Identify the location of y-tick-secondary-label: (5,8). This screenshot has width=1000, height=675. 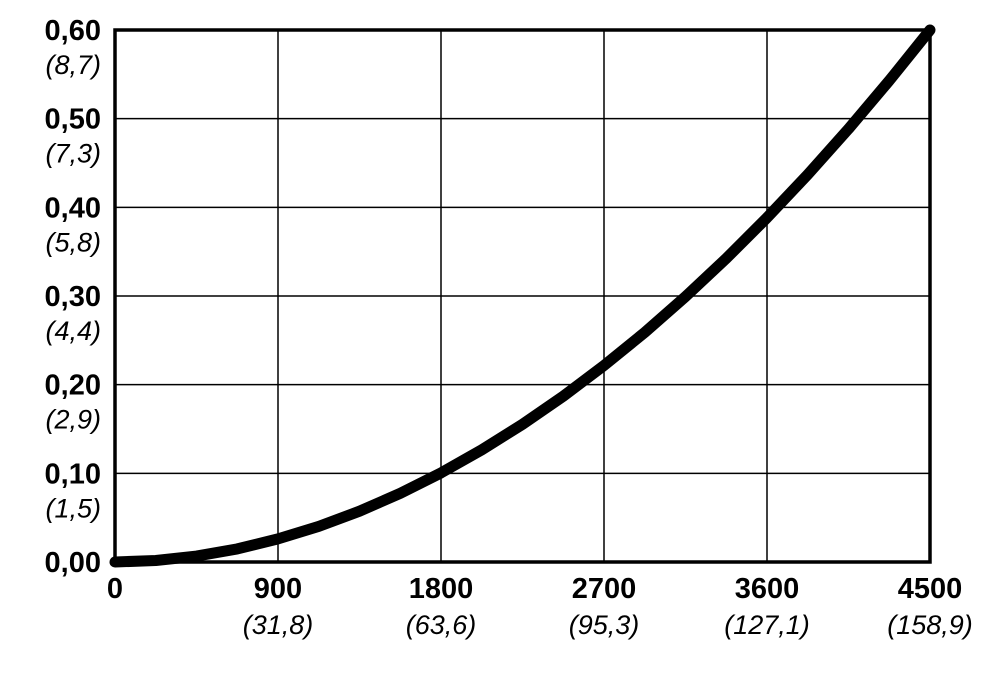
(73, 242).